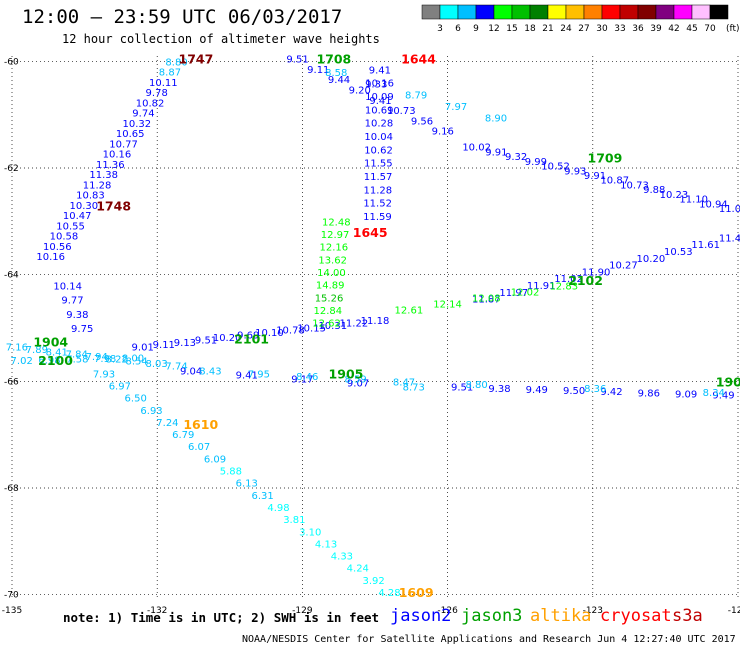  What do you see at coordinates (377, 204) in the screenshot?
I see `swh-point-jason2: 11.52` at bounding box center [377, 204].